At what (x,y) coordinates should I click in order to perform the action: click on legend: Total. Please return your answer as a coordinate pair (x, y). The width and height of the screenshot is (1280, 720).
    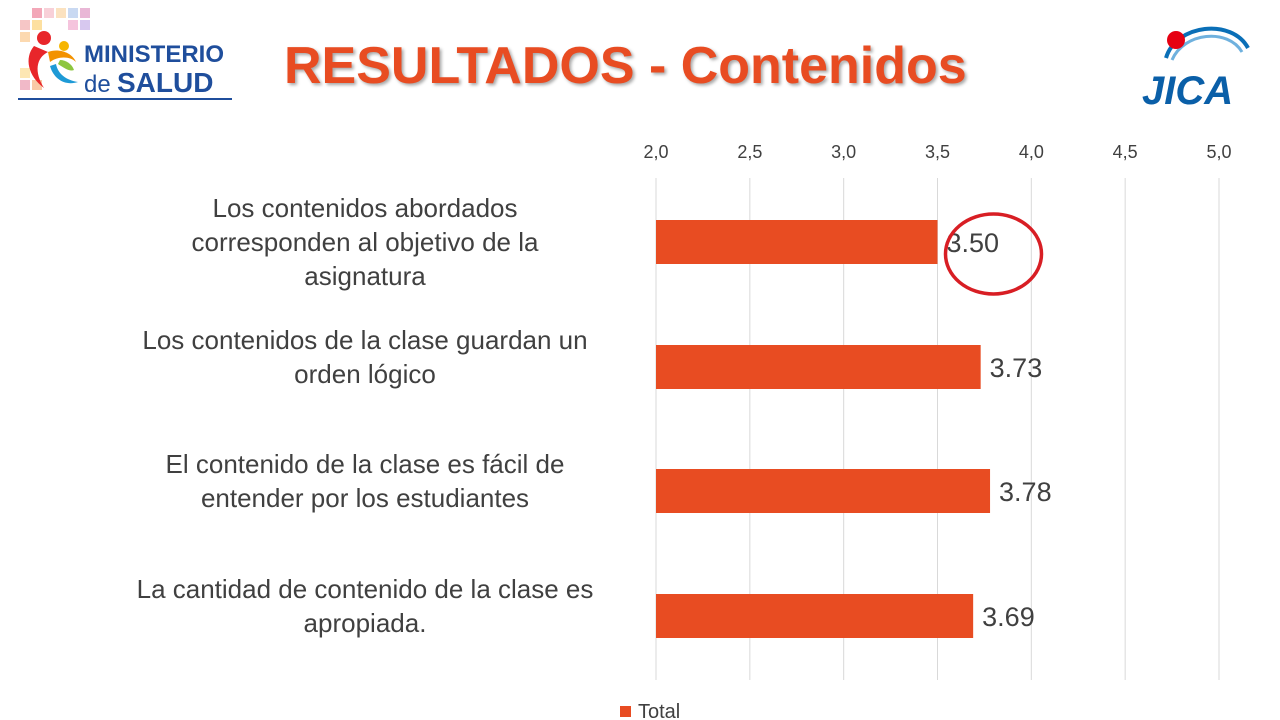
    Looking at the image, I should click on (650, 710).